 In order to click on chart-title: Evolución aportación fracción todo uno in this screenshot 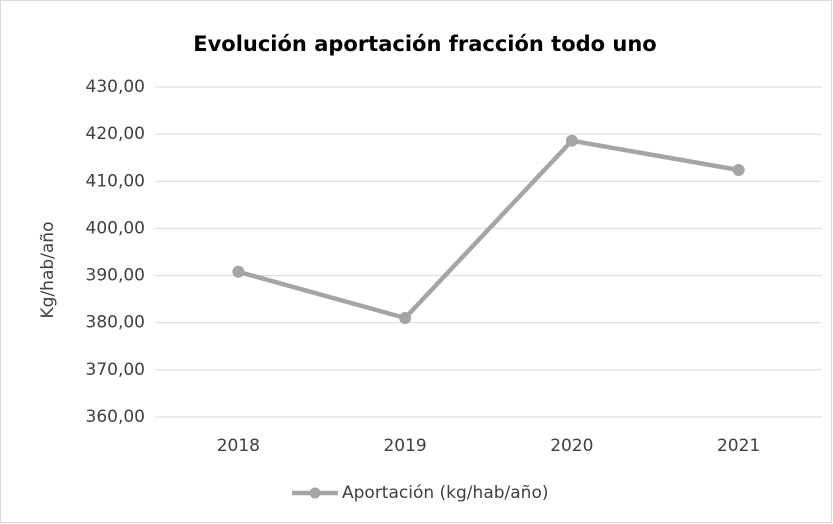, I will do `click(425, 44)`.